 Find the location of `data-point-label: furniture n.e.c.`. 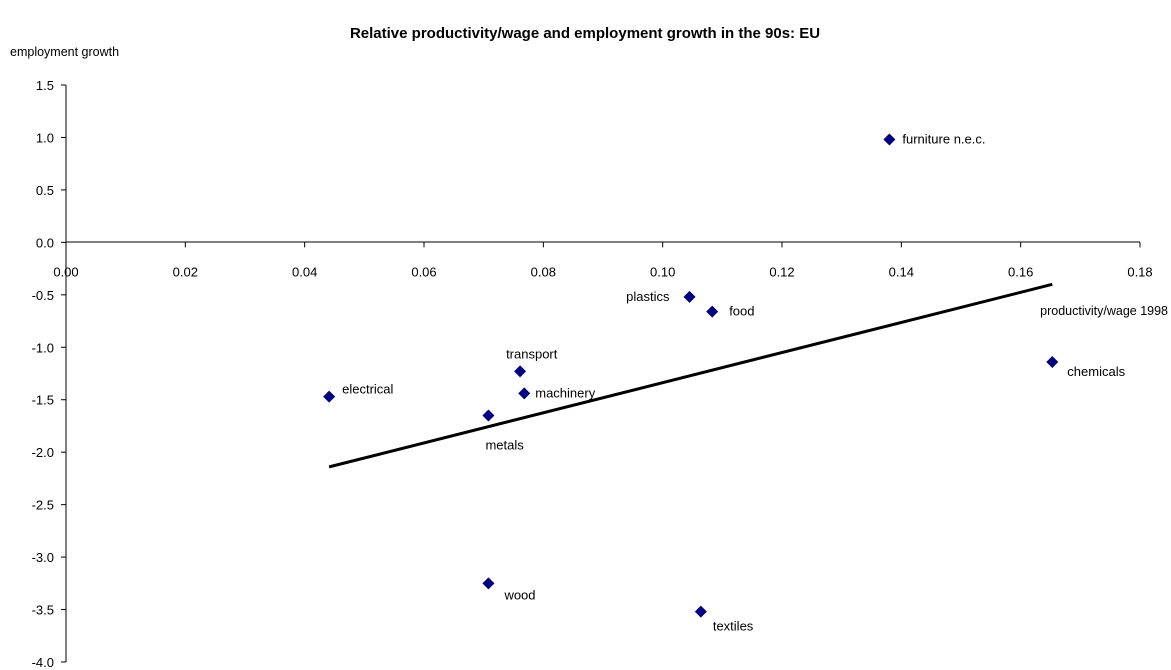

data-point-label: furniture n.e.c. is located at coordinates (943, 139).